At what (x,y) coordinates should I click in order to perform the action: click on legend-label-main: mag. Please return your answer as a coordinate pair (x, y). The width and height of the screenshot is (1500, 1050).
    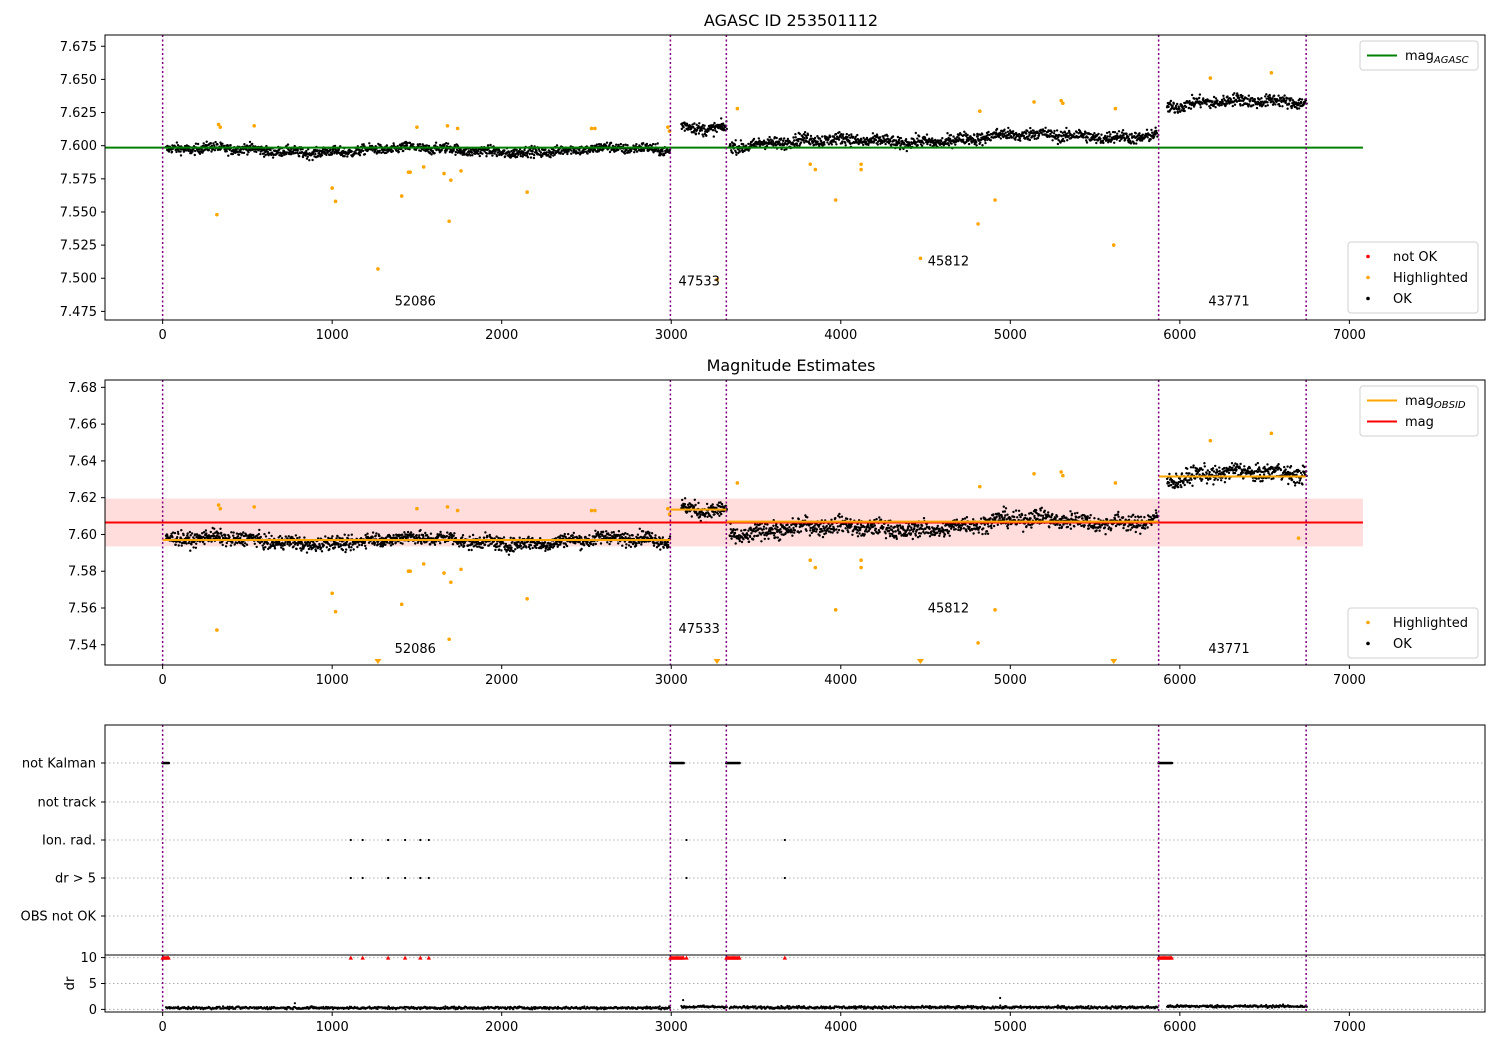
    Looking at the image, I should click on (1419, 56).